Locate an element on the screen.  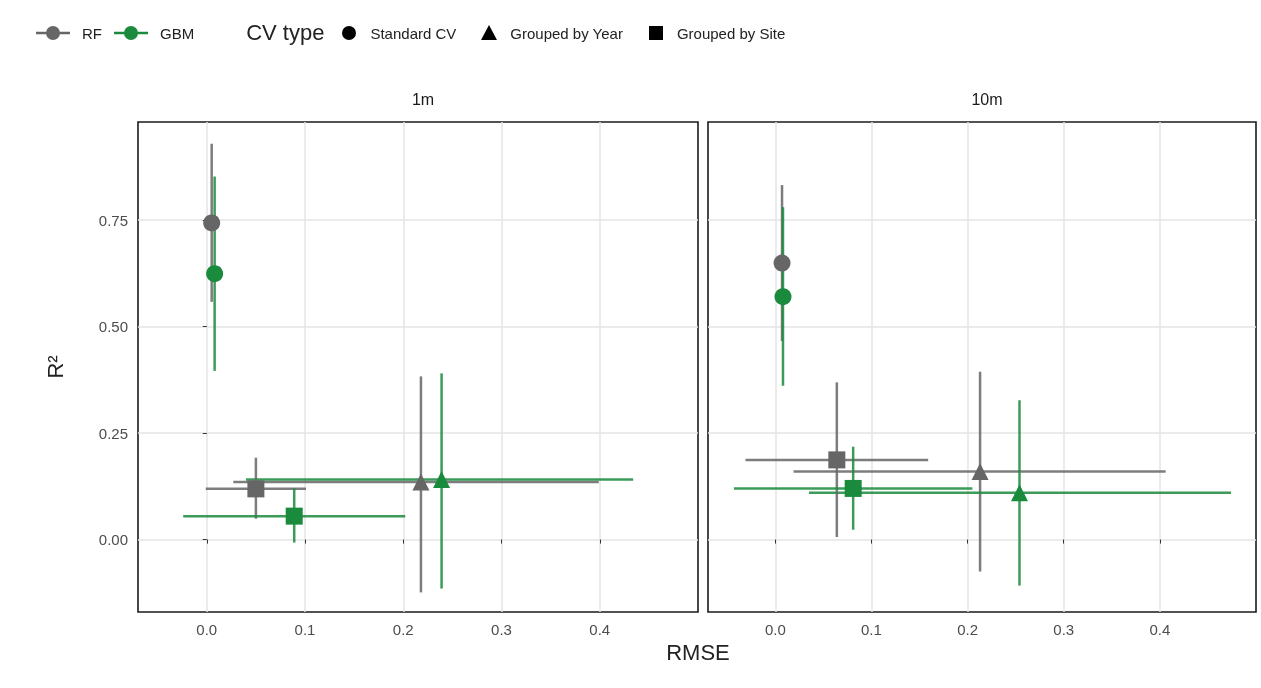
chart-title: 1m is located at coordinates (423, 99).